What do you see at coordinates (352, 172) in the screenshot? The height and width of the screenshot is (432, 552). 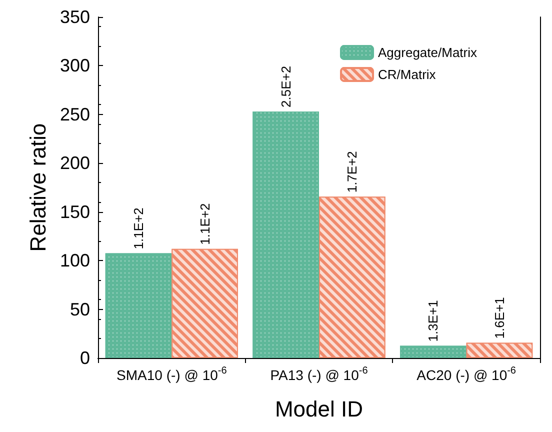 I see `data-label: 1.7E+2` at bounding box center [352, 172].